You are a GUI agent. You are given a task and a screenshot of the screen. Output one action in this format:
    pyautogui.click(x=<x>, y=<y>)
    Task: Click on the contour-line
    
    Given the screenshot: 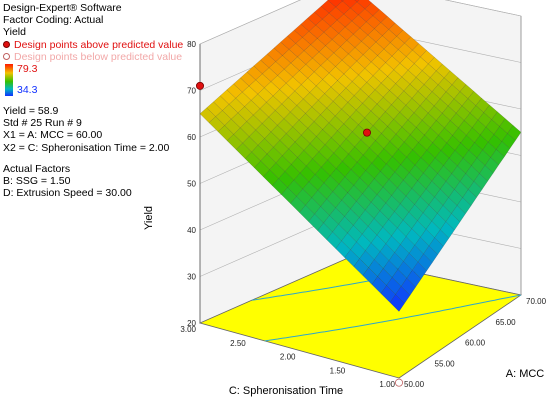 What is the action you would take?
    pyautogui.click(x=393, y=318)
    